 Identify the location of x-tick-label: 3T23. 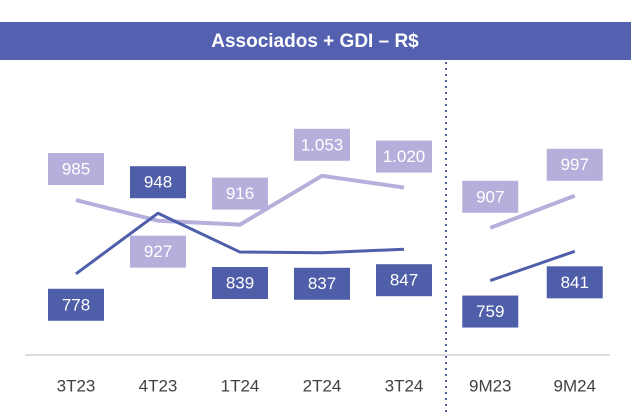
(76, 385).